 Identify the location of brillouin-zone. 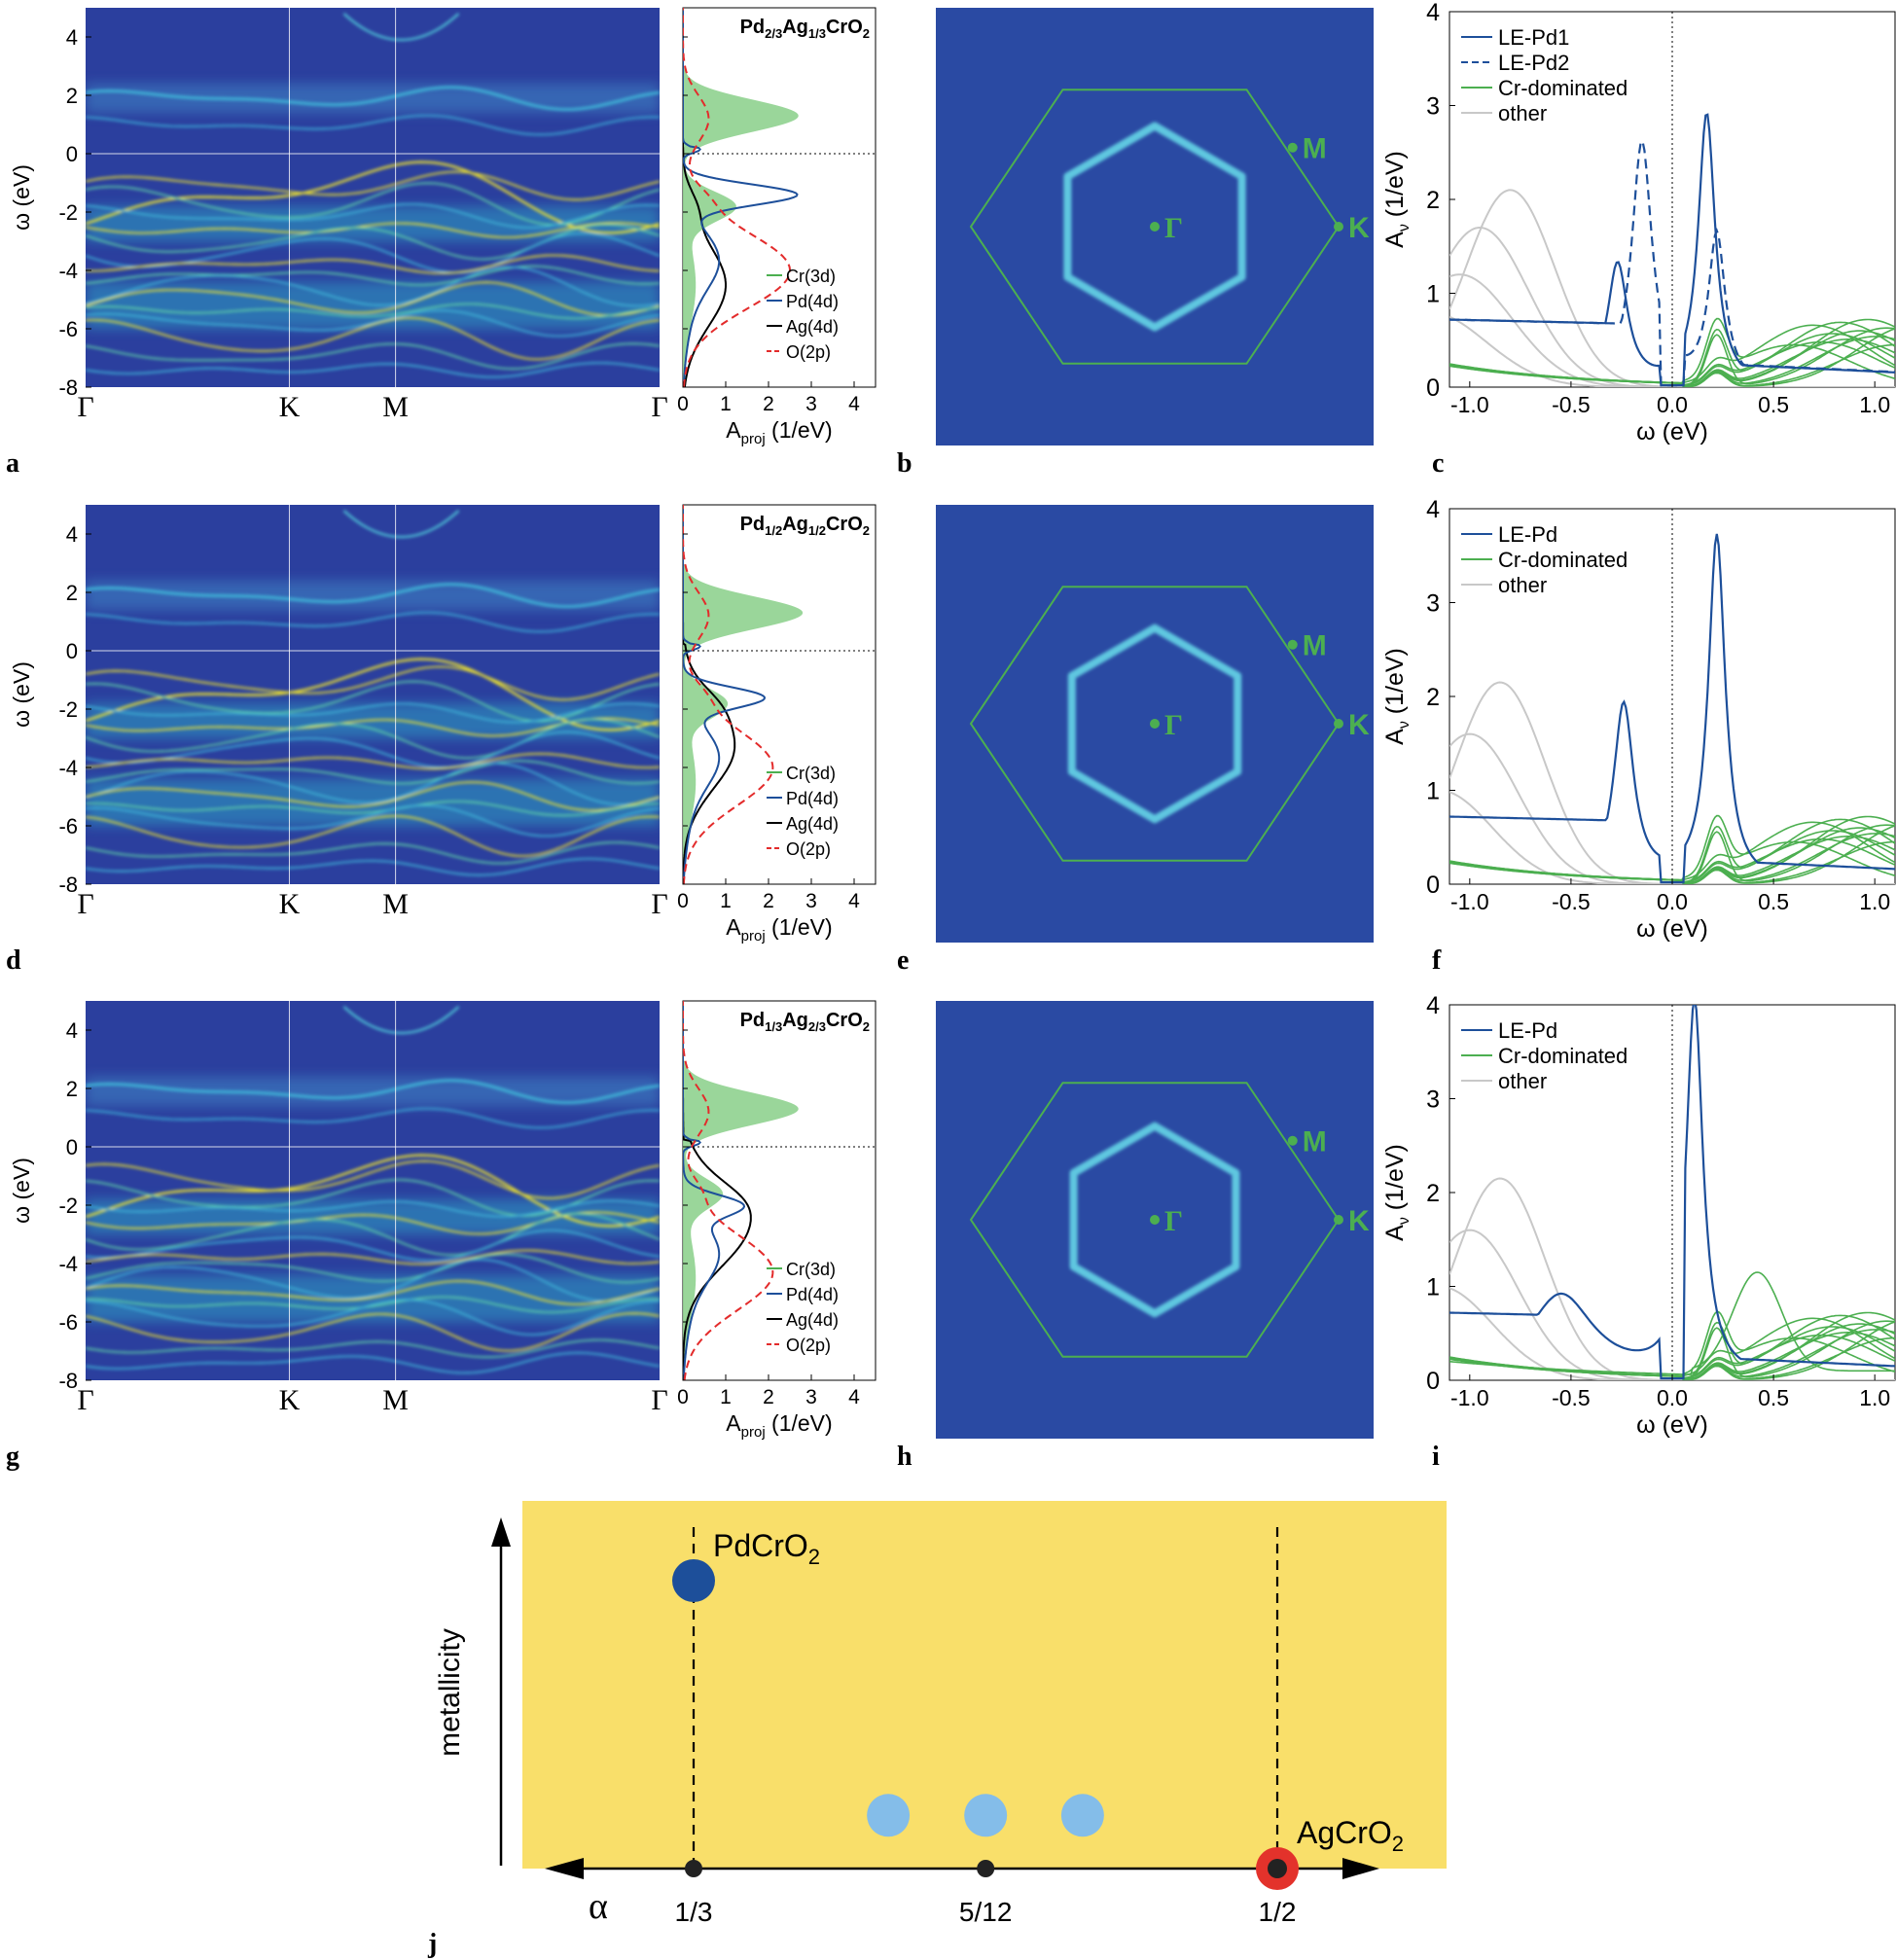
(1155, 724).